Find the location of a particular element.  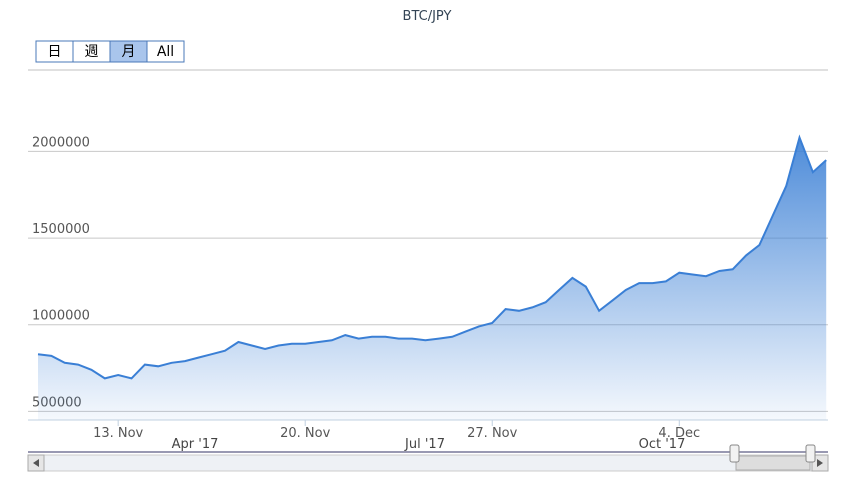

chart-title: BTC/JPY is located at coordinates (427, 16).